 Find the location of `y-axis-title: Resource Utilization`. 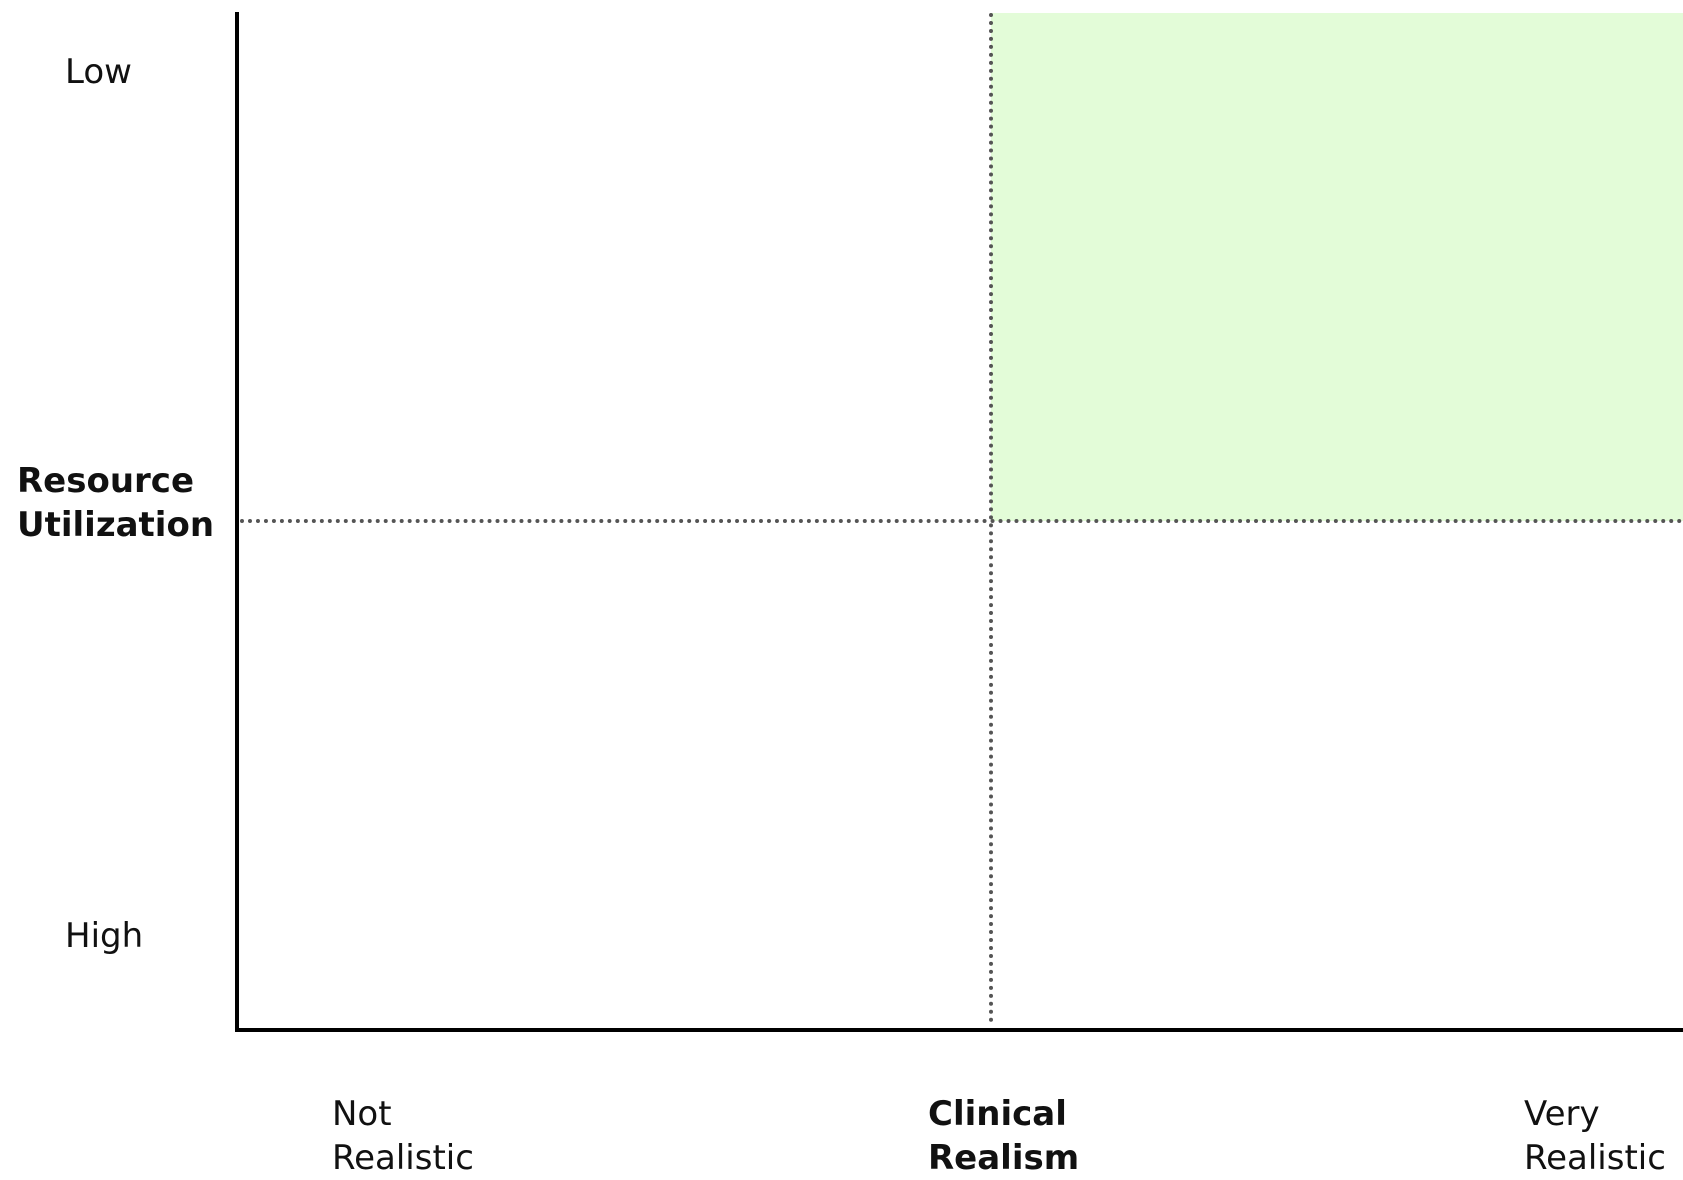

y-axis-title: Resource Utilization is located at coordinates (115, 503).